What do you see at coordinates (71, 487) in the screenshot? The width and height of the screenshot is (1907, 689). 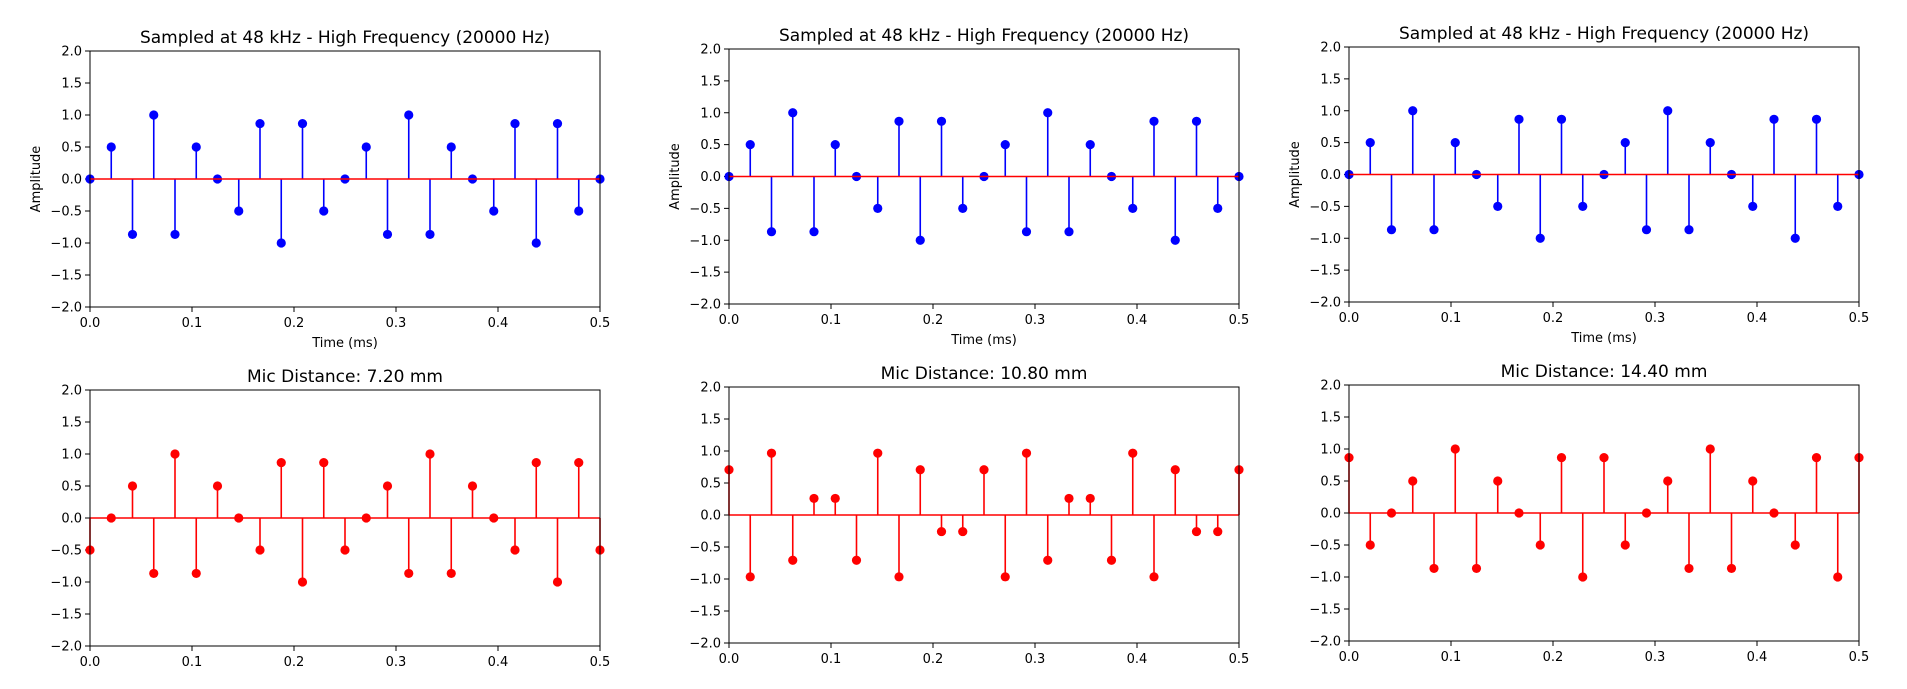 I see `y-tick-label: 0.5` at bounding box center [71, 487].